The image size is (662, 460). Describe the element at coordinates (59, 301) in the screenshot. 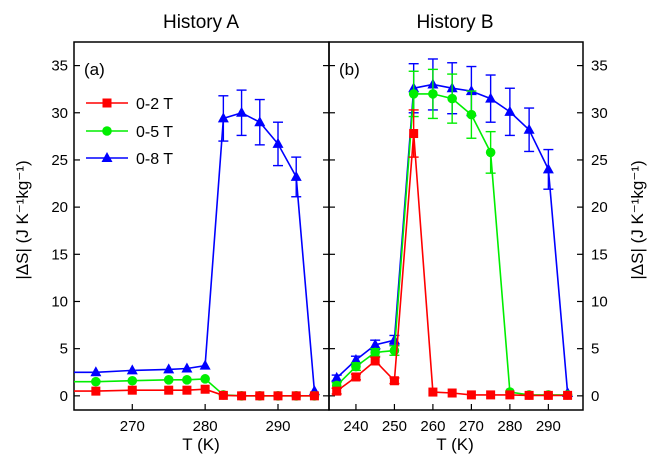

I see `y-tick-label-left: 10` at that location.